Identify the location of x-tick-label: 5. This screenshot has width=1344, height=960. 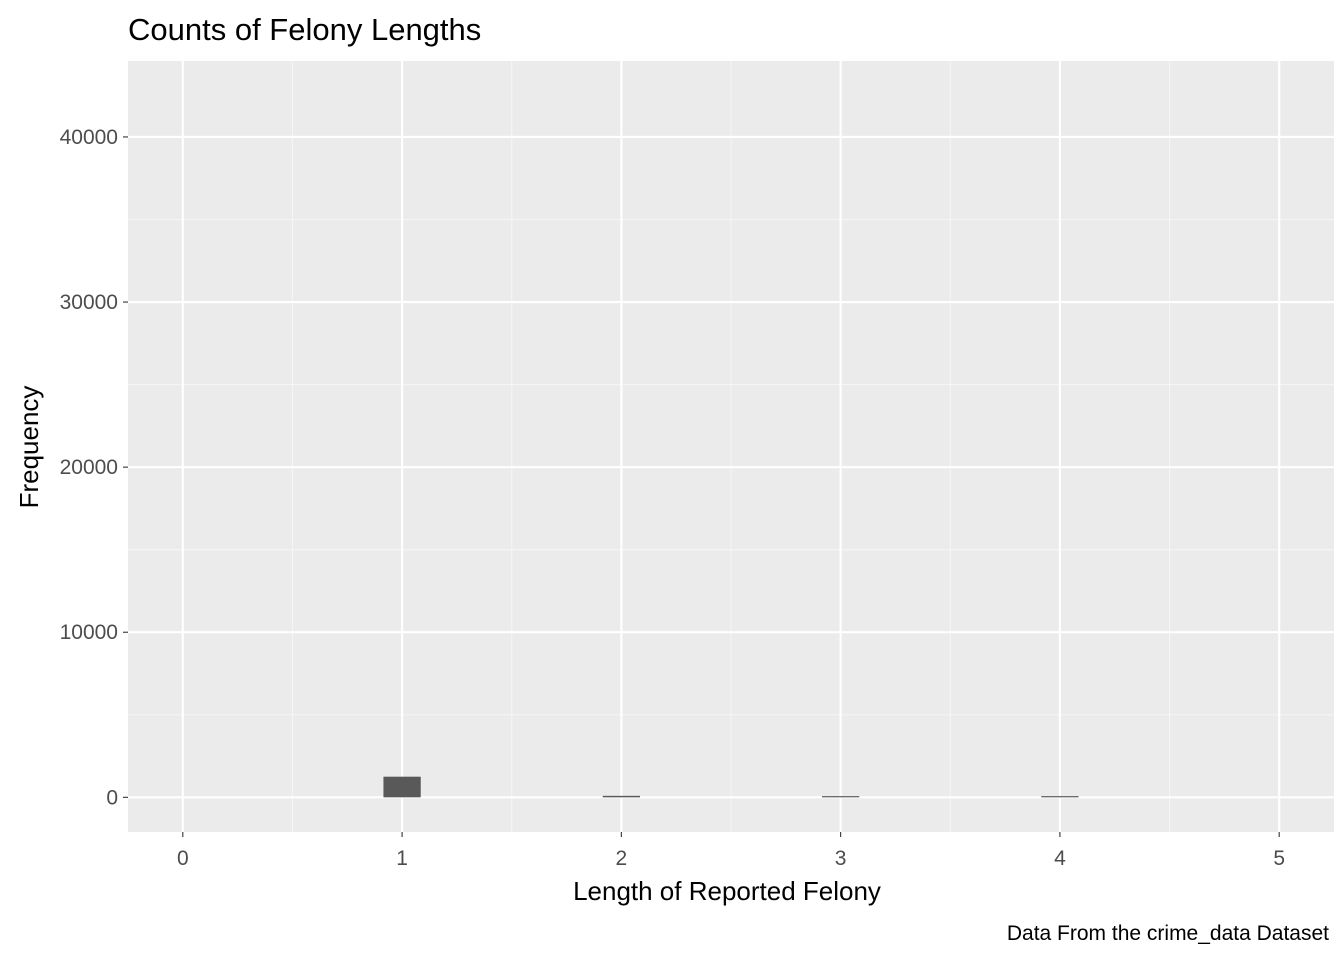
(1279, 858).